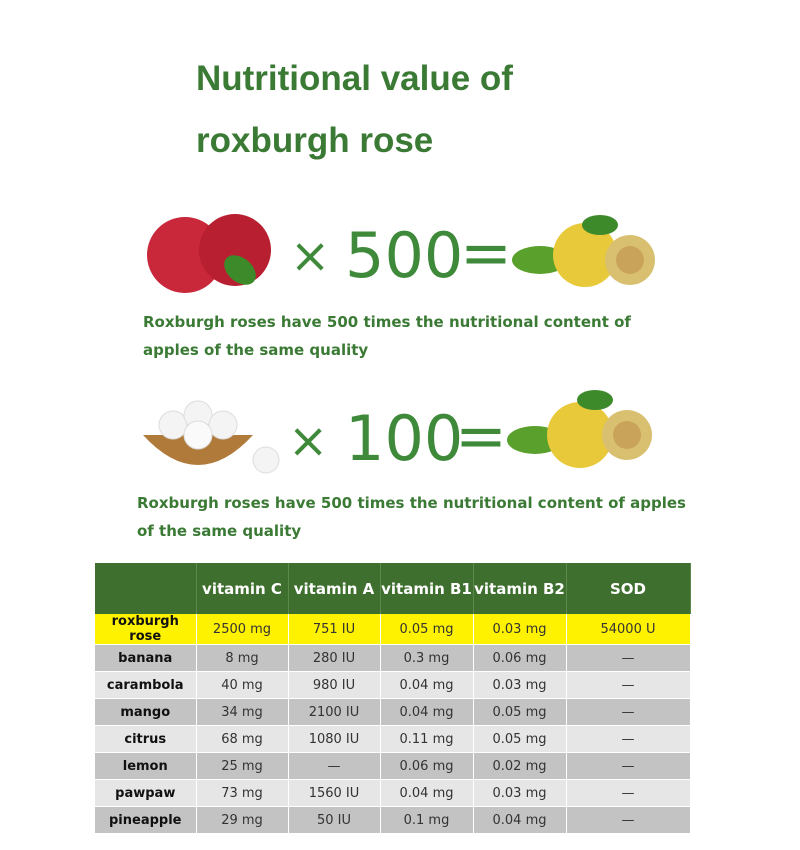  I want to click on value-cell: 1080 IU, so click(334, 739).